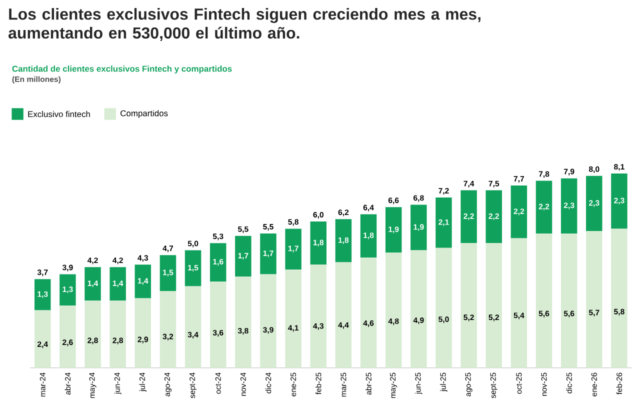 This screenshot has height=403, width=632. I want to click on chart-title: Los clientes exclusivos Fintech siguen creciendo mes a mes, aumentando en 530,000 el último año., so click(244, 25).